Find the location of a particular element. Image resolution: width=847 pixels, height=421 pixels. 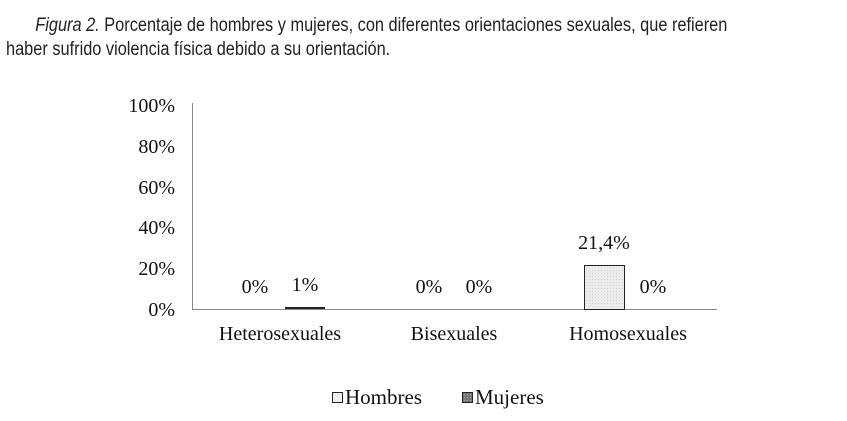

x-category-homosexuales: Homosexuales is located at coordinates (628, 334).